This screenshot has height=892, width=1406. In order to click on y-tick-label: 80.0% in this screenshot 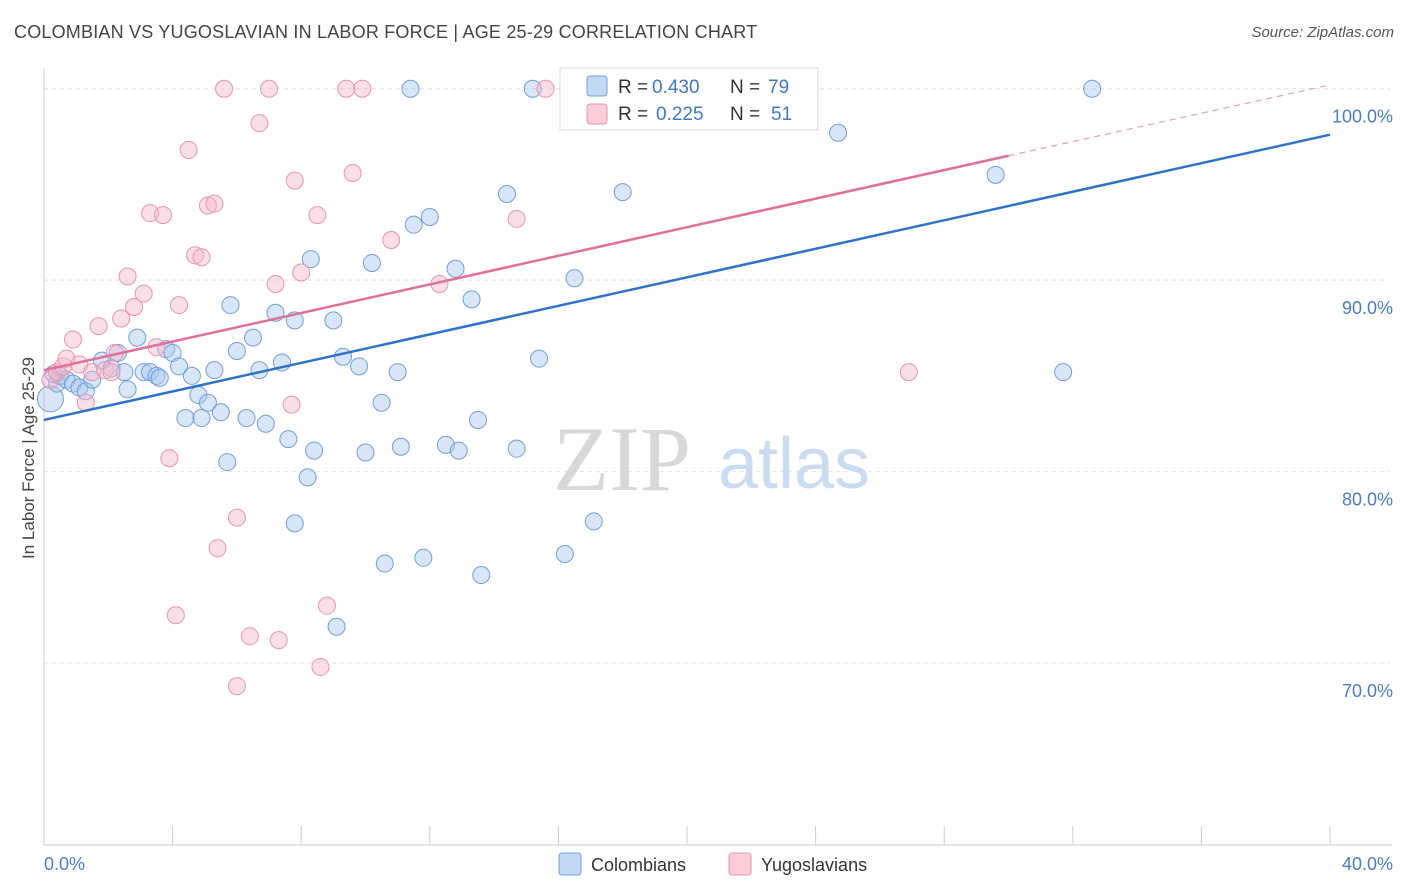, I will do `click(1367, 500)`.